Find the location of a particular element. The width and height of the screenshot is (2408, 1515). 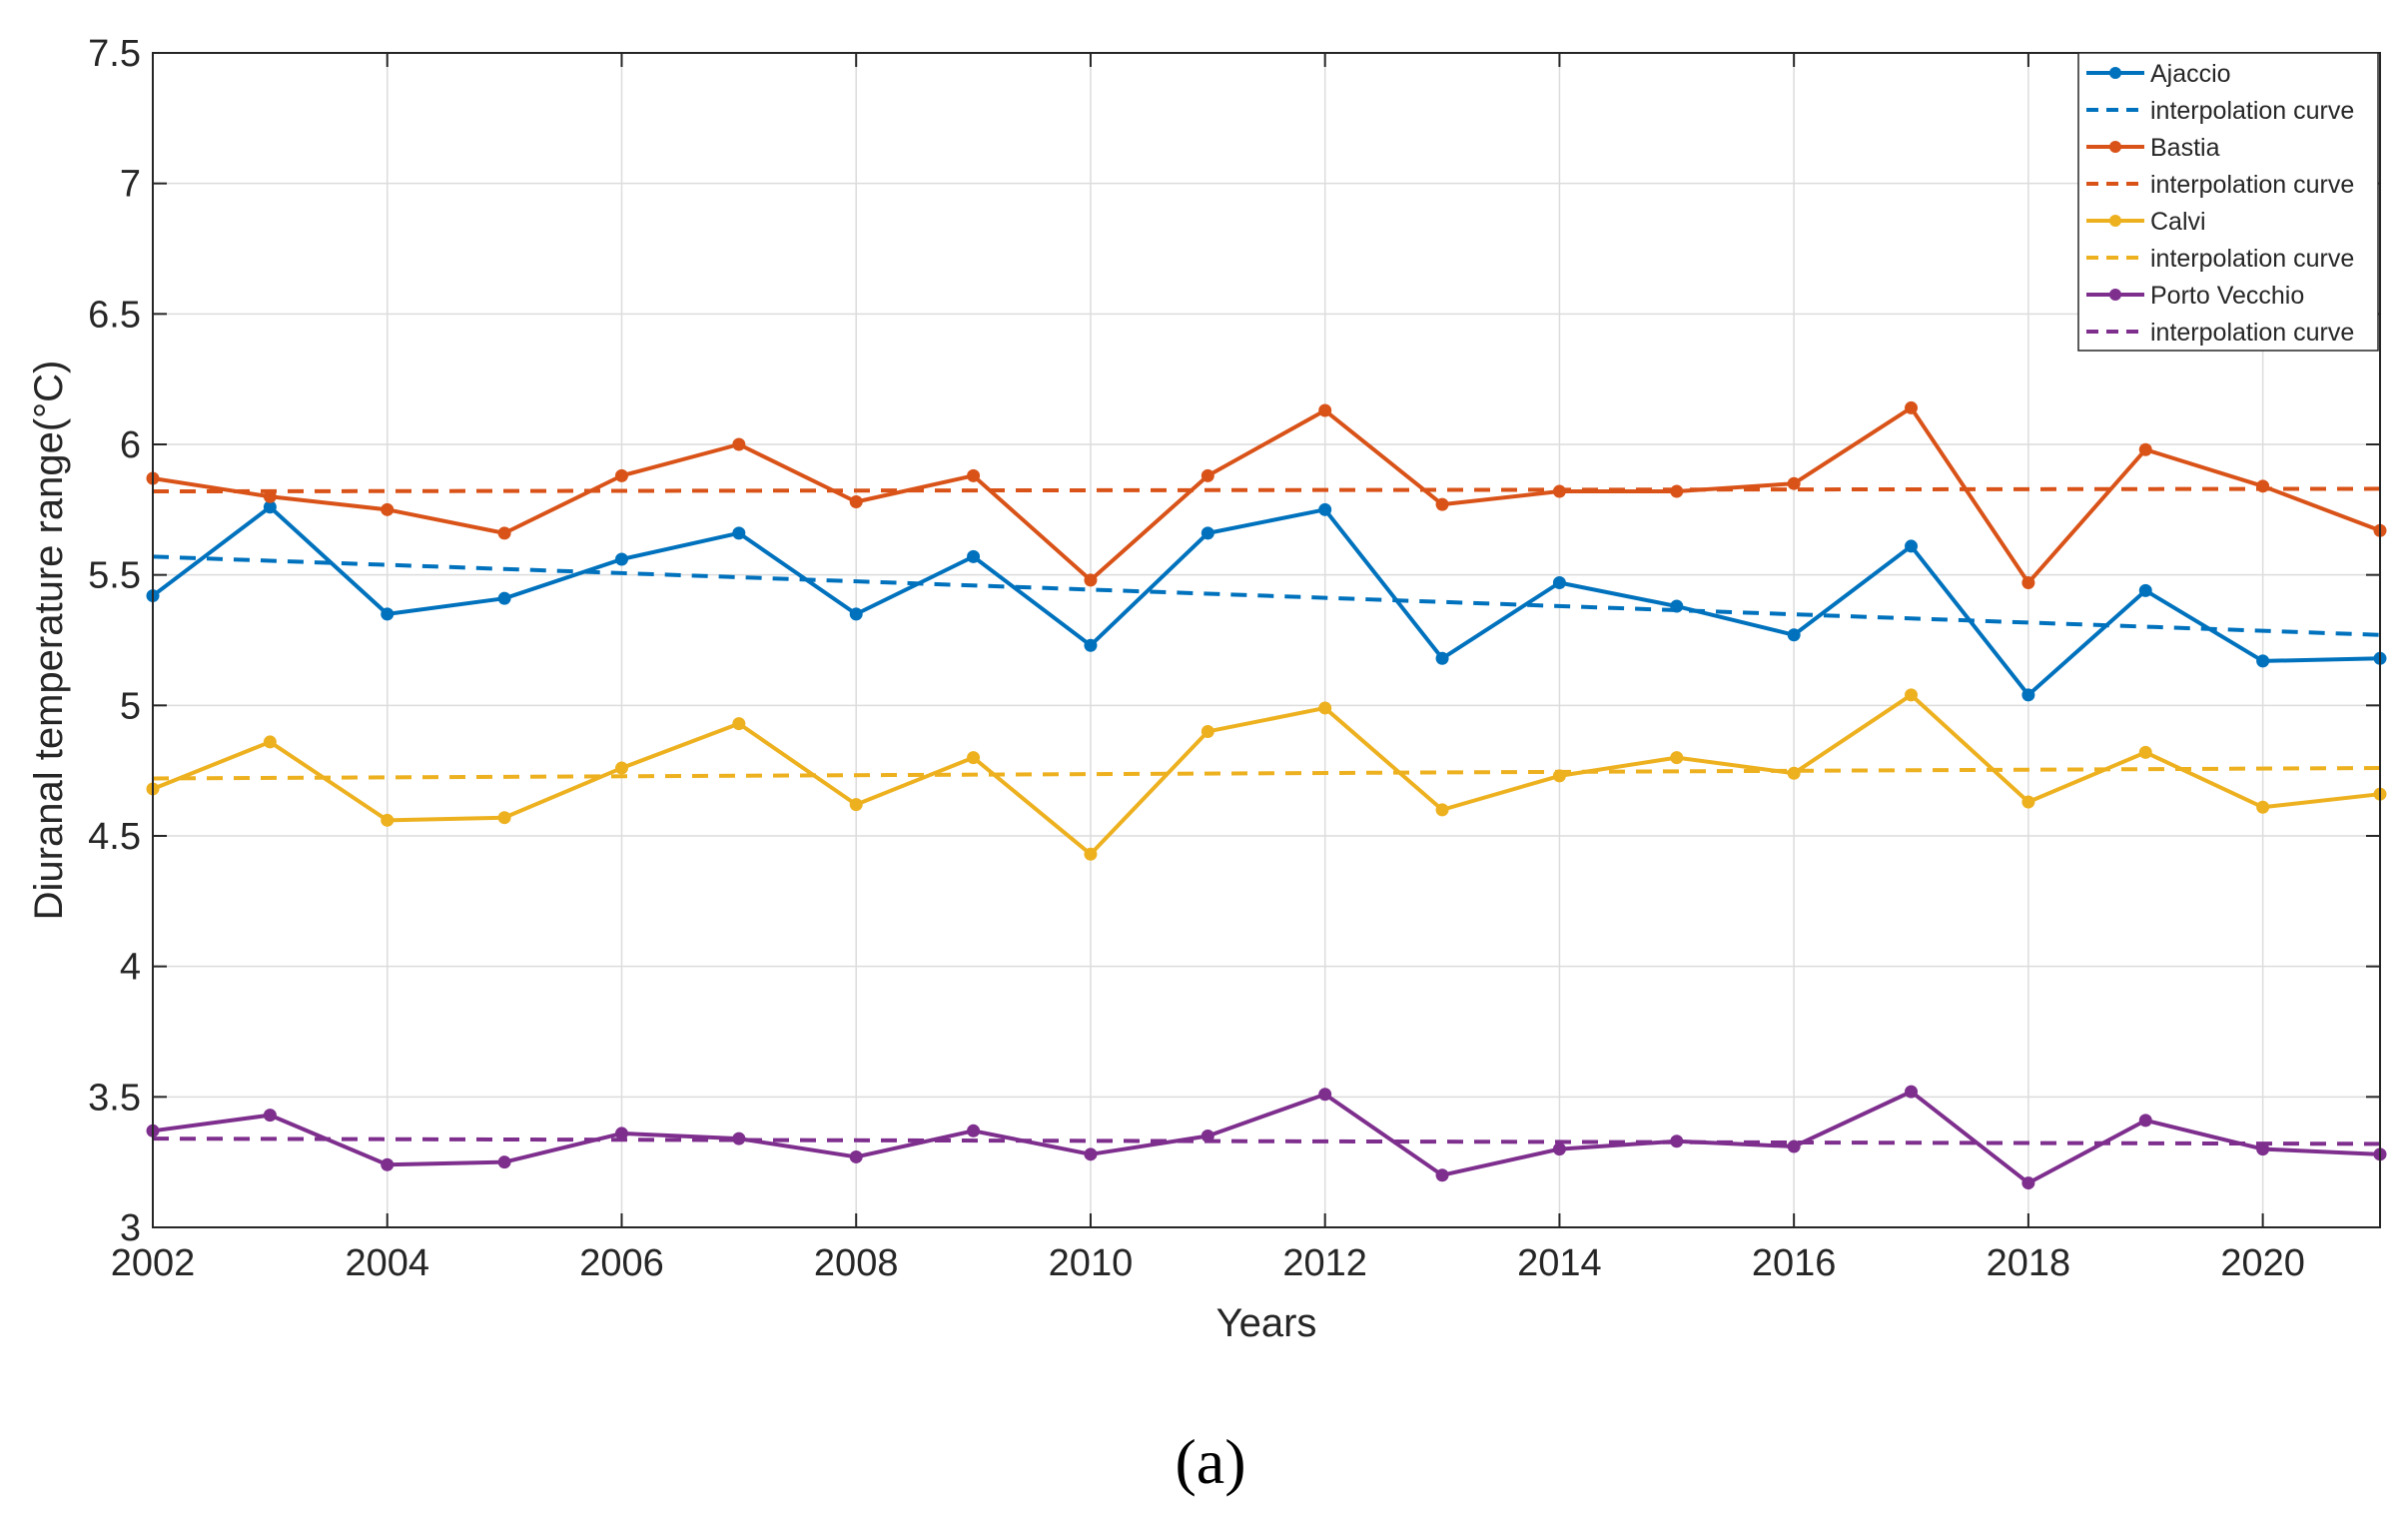

y-tick-label: 4.5 is located at coordinates (114, 837).